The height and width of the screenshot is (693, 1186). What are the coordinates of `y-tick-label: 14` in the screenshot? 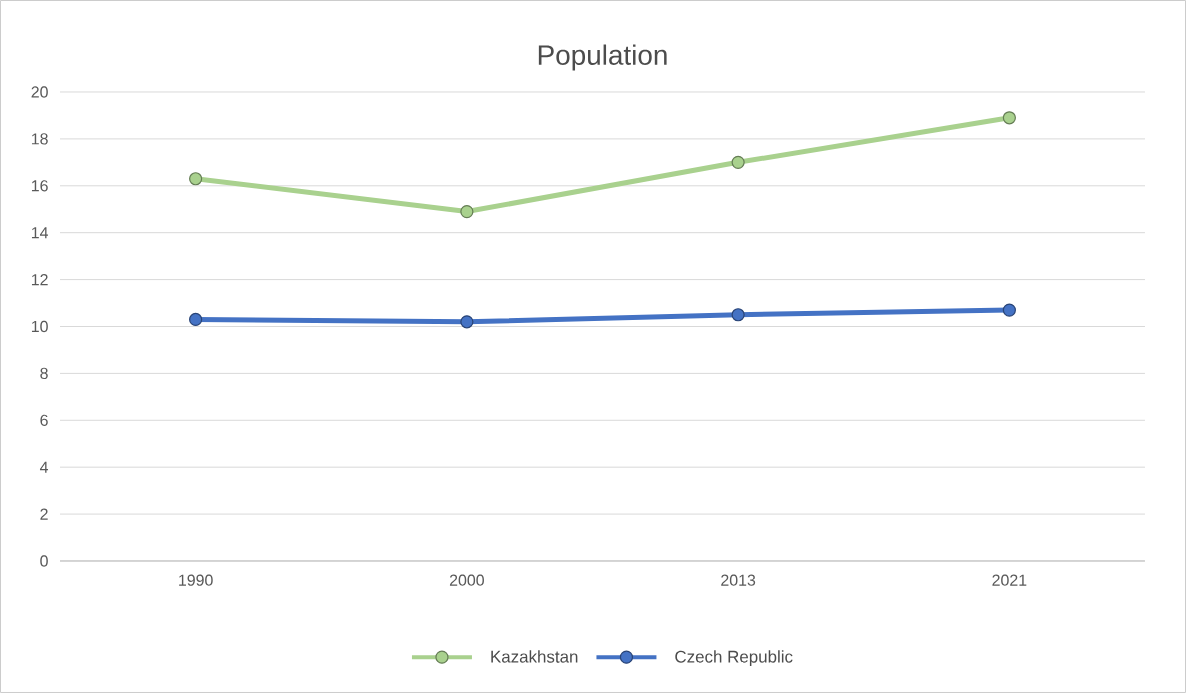 It's located at (40, 233).